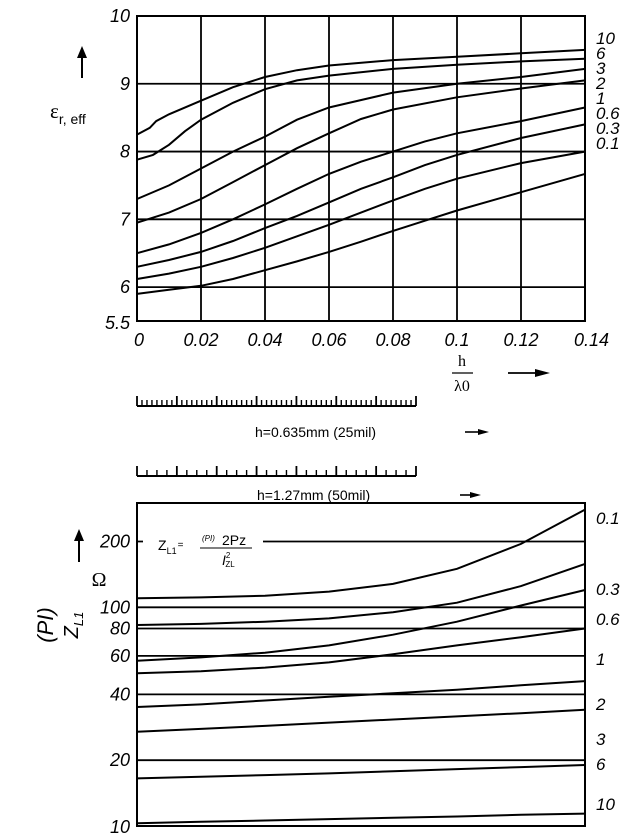 Image resolution: width=623 pixels, height=834 pixels. Describe the element at coordinates (228, 560) in the screenshot. I see `formula-denominator: I2 ZL` at that location.